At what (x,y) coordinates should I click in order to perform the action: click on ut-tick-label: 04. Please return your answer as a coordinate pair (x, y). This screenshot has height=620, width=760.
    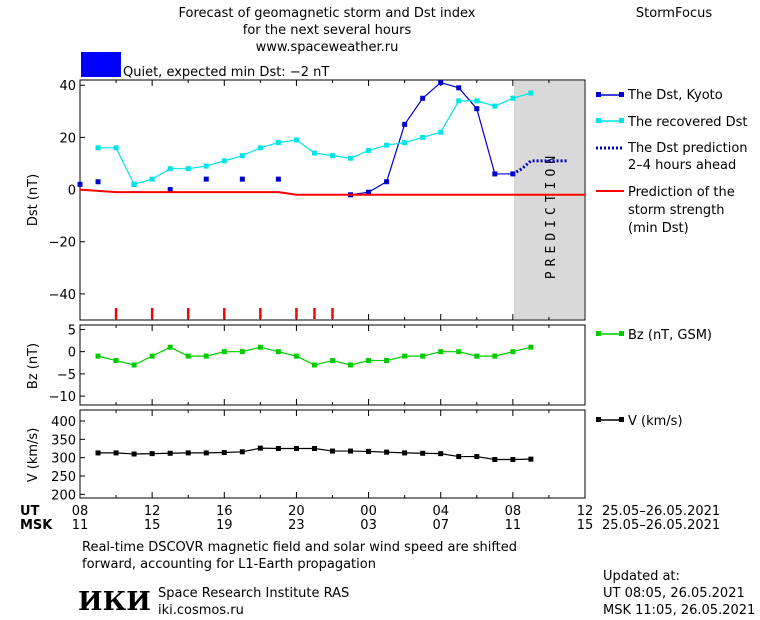
    Looking at the image, I should click on (440, 511).